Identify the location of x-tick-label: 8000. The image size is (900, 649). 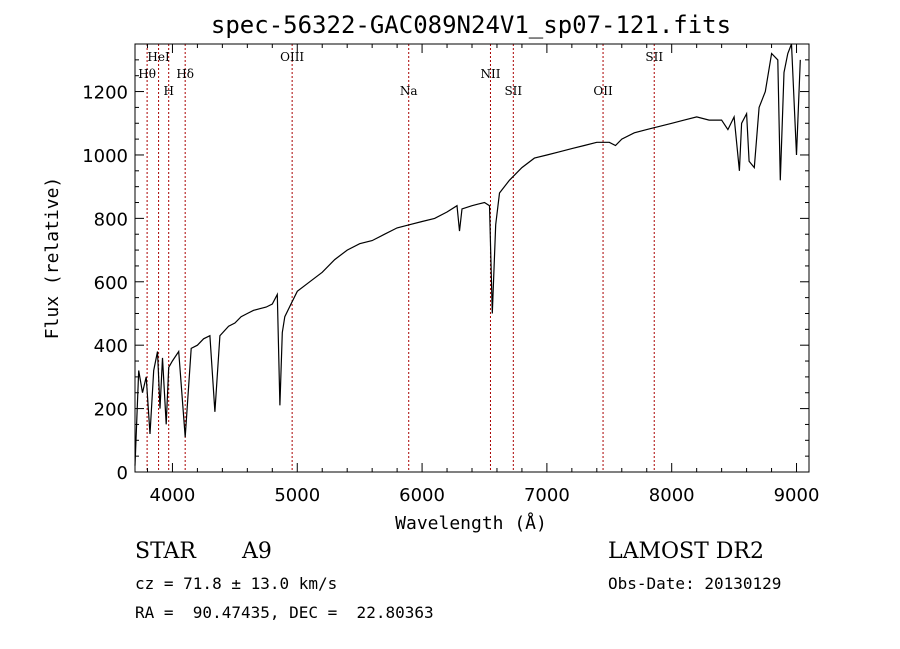
(672, 495).